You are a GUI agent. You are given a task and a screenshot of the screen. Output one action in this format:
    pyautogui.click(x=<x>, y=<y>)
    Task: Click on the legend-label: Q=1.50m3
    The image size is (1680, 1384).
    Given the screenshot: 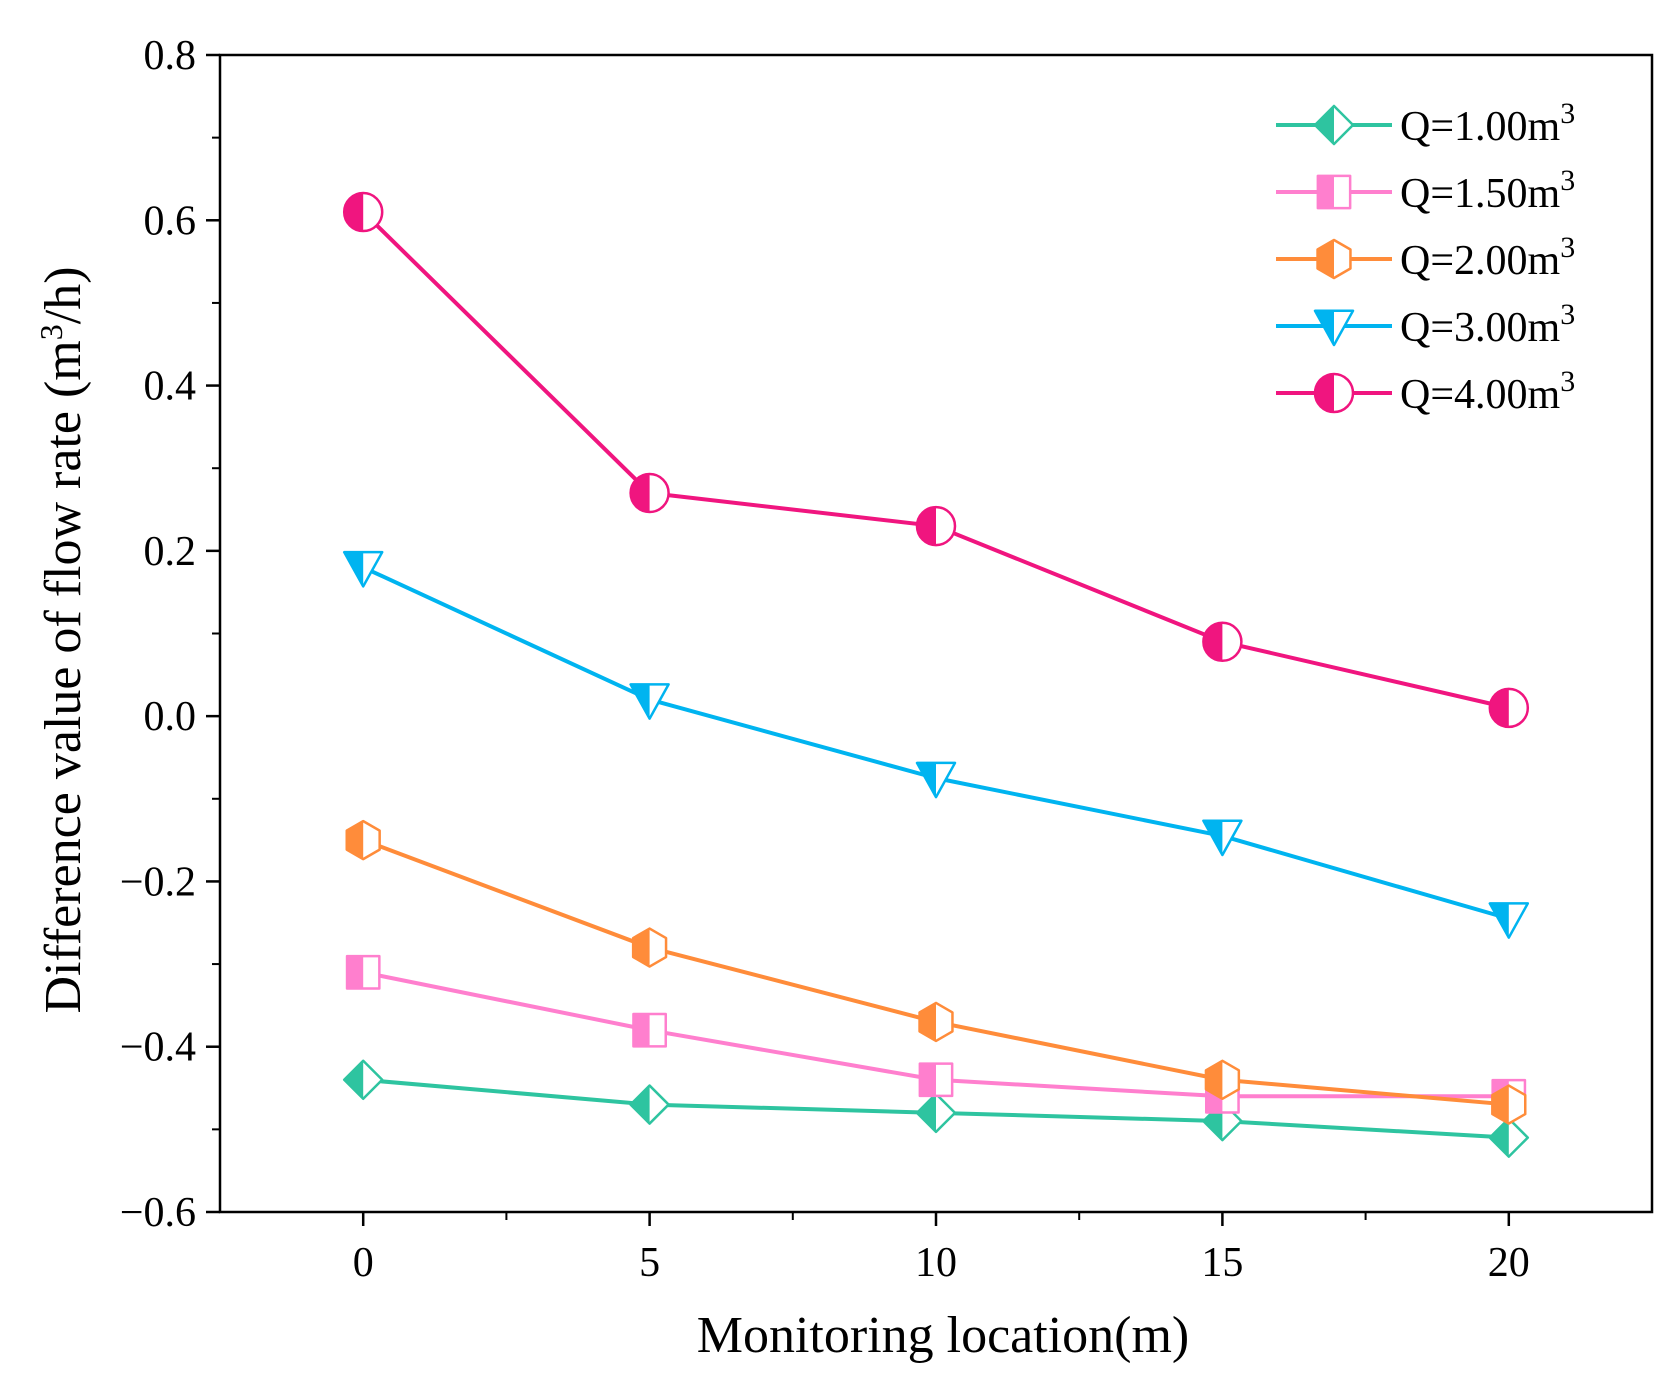 What is the action you would take?
    pyautogui.click(x=1487, y=190)
    